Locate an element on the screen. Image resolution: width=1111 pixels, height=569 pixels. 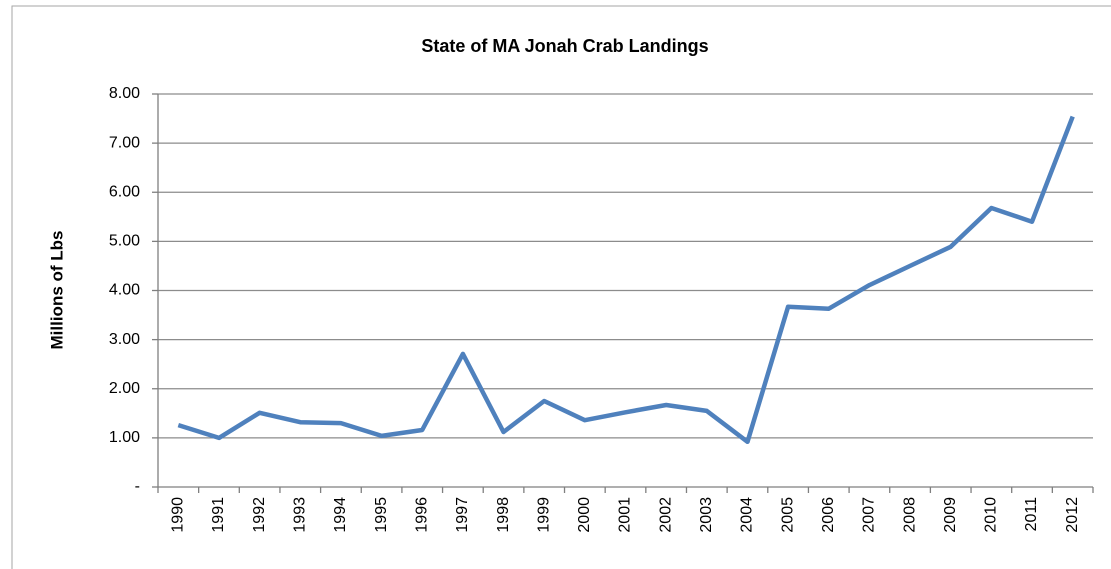
x-tick-label: 1994 is located at coordinates (340, 515).